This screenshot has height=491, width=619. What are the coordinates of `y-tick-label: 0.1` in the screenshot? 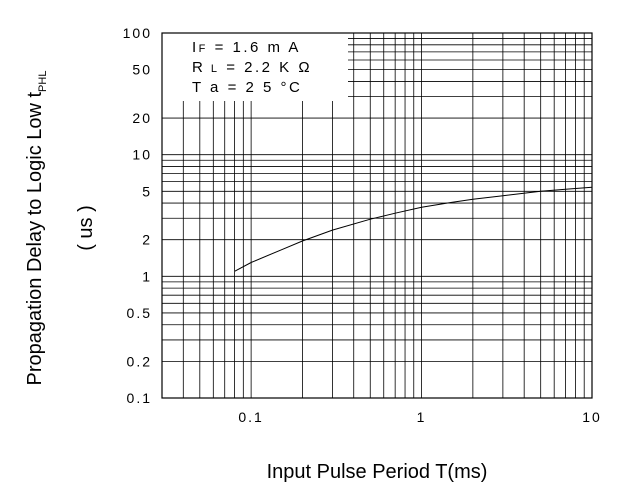 It's located at (139, 398).